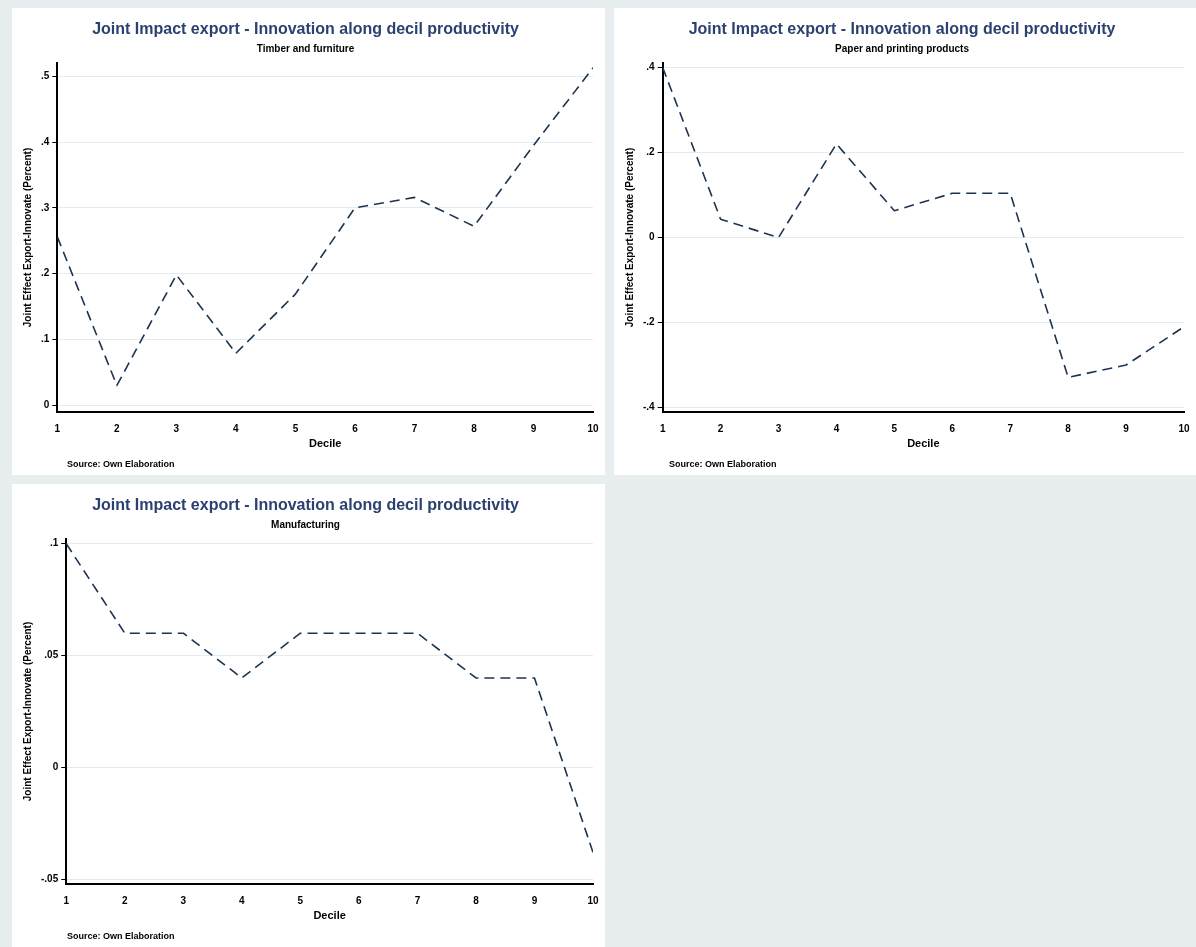 This screenshot has height=947, width=1196. Describe the element at coordinates (51, 655) in the screenshot. I see `y-tick-label: .05` at that location.